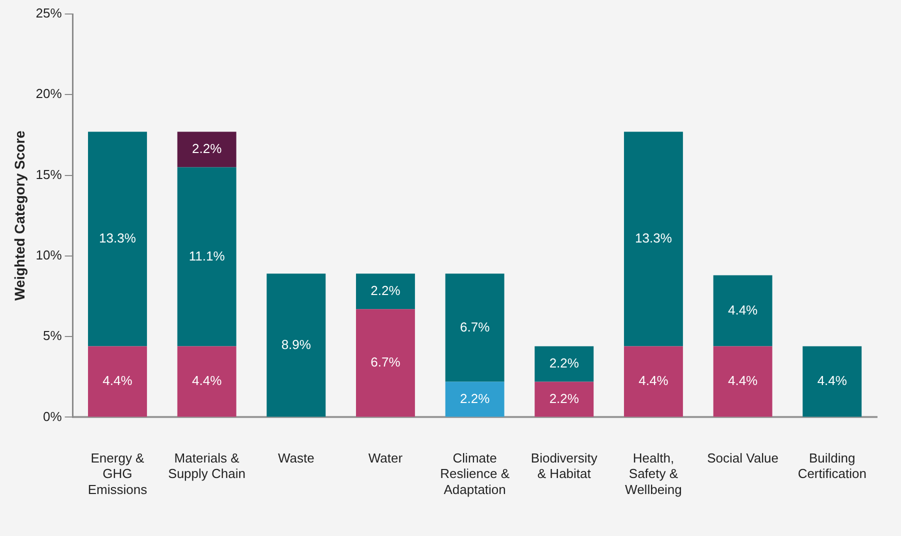 The image size is (901, 536). What do you see at coordinates (296, 458) in the screenshot?
I see `x-tick-label: Waste` at bounding box center [296, 458].